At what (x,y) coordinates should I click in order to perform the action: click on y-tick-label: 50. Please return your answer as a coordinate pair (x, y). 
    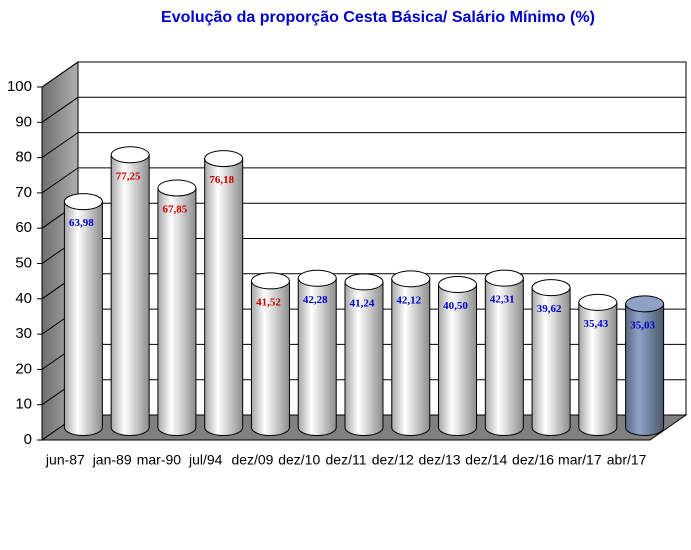
    Looking at the image, I should click on (23, 262).